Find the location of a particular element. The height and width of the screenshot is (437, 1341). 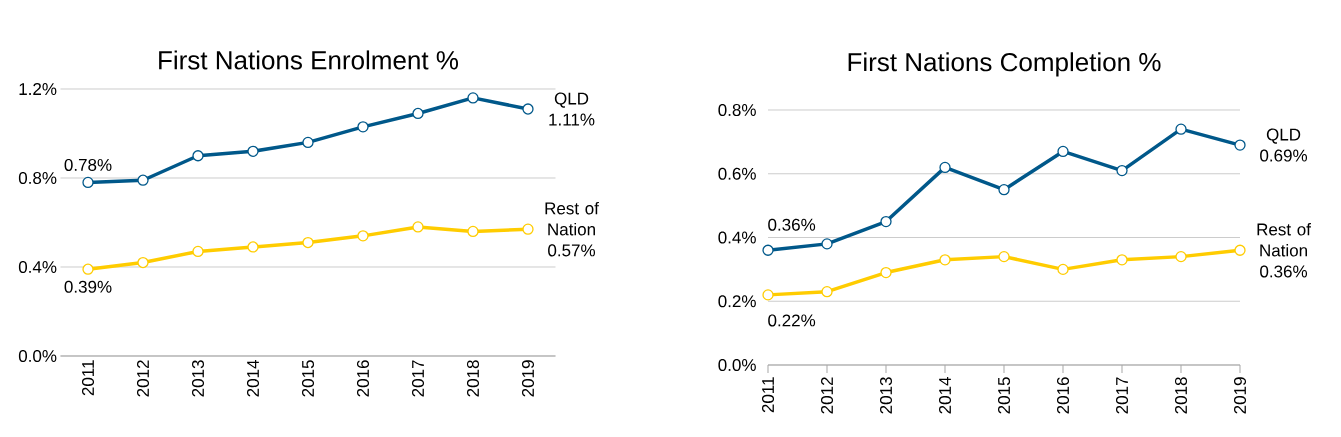

data-label: 0.39% is located at coordinates (88, 286).